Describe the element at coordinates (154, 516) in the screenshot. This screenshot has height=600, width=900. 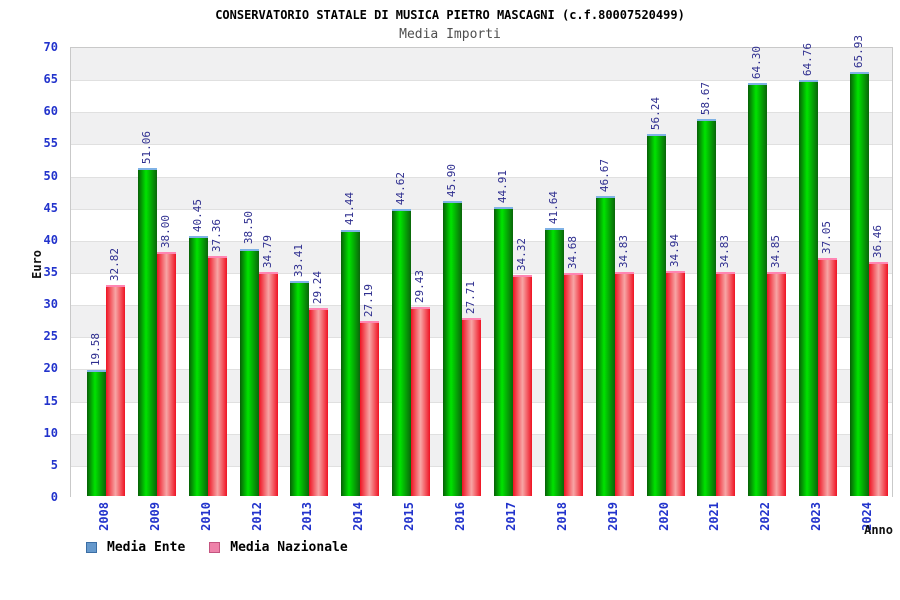
I see `x-tick-label: 2009` at that location.